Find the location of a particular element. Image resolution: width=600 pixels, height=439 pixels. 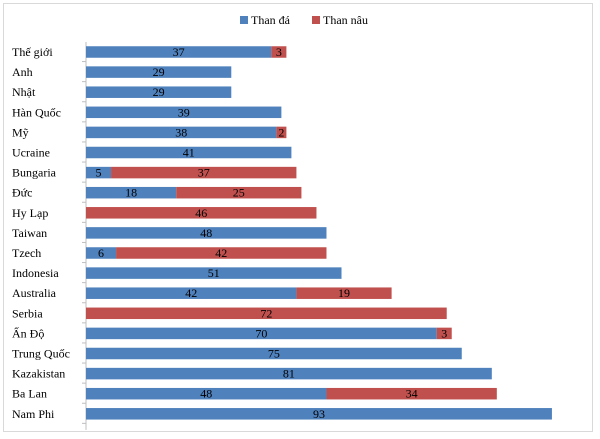

category-label: Kazakistan is located at coordinates (38, 374).